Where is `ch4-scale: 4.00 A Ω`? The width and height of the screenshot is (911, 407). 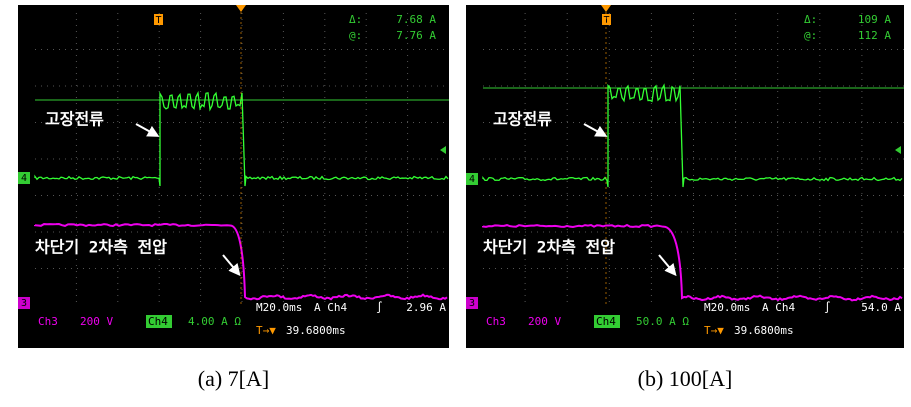 ch4-scale: 4.00 A Ω is located at coordinates (214, 321).